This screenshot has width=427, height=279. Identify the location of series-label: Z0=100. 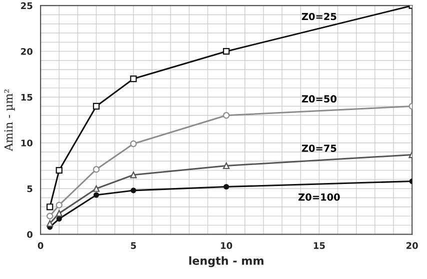
(319, 197).